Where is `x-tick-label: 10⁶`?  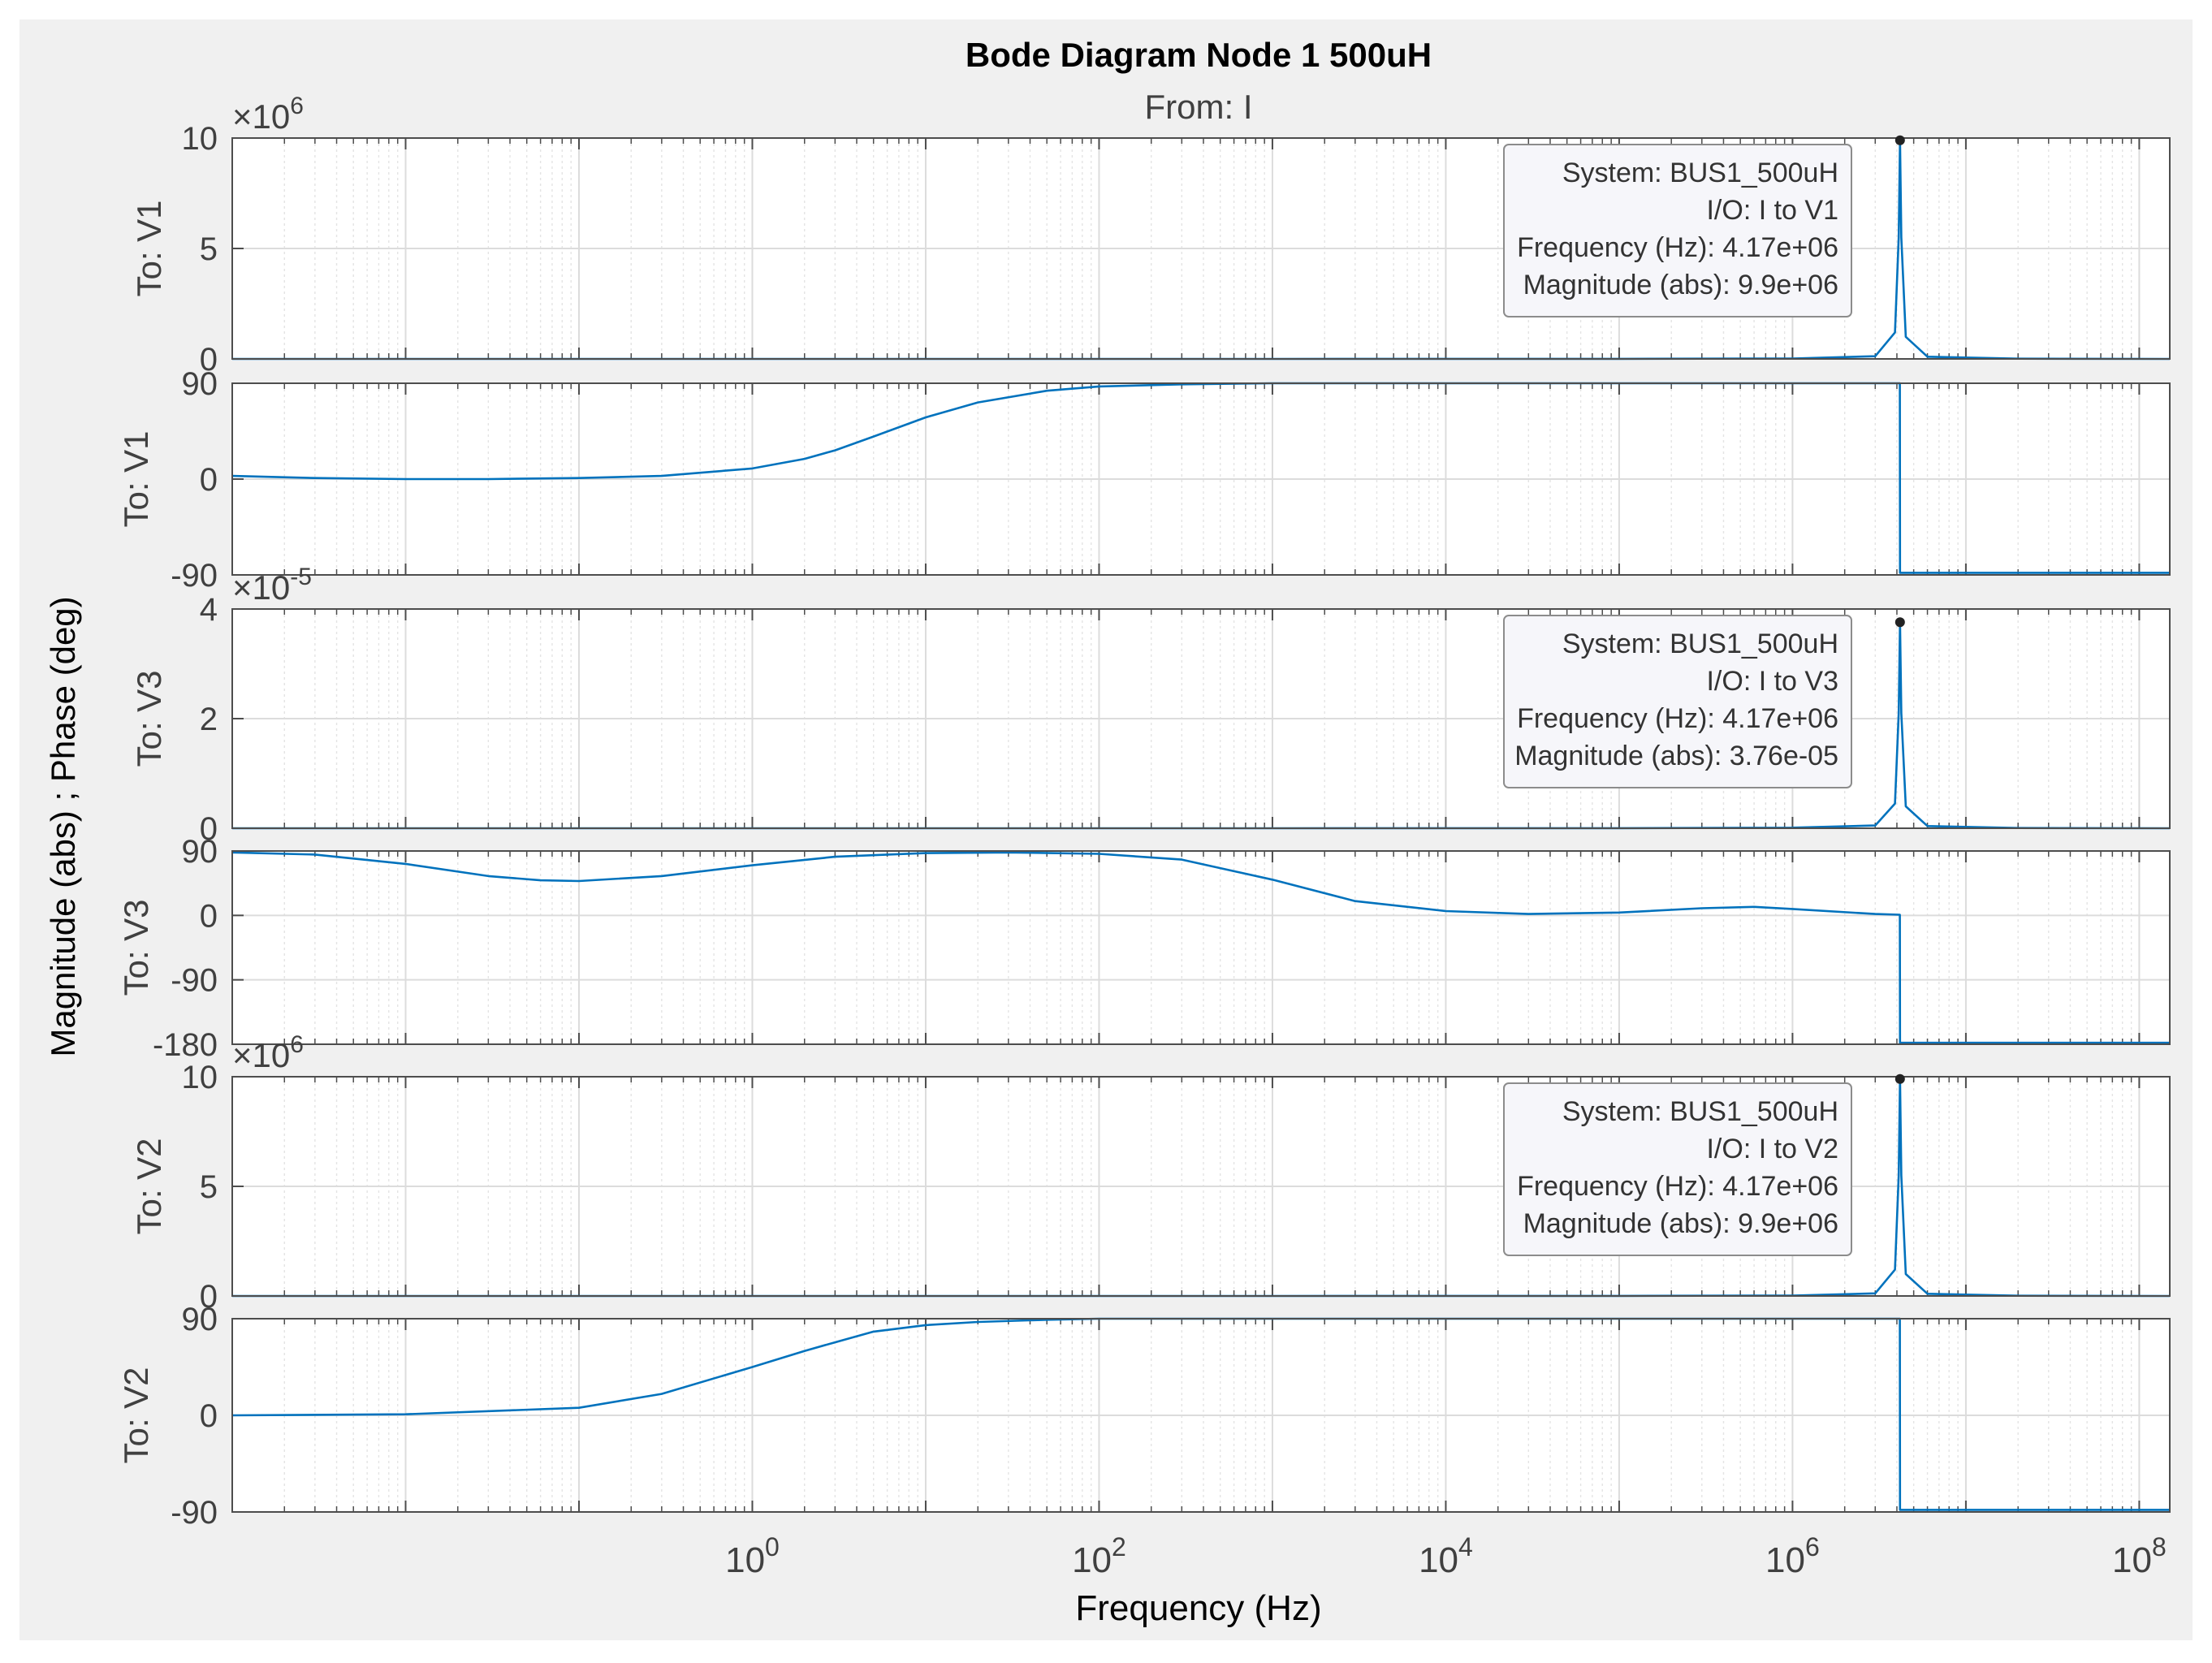 x-tick-label: 10⁶ is located at coordinates (1792, 1556).